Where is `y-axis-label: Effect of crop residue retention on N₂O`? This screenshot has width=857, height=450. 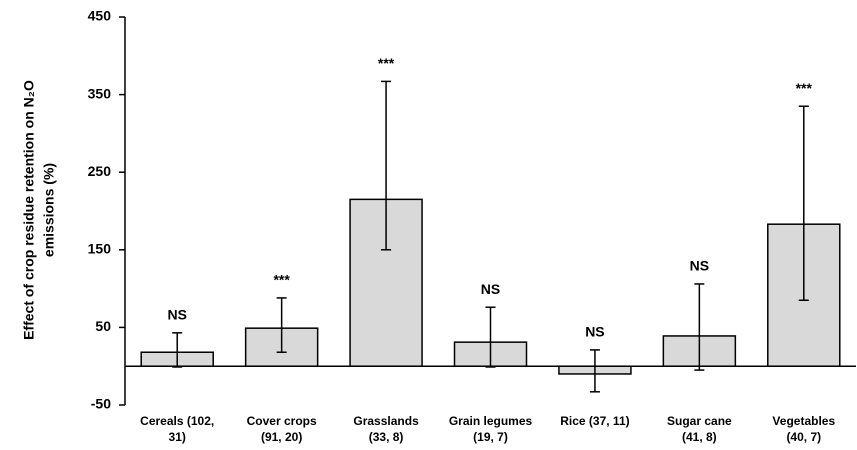 y-axis-label: Effect of crop residue retention on N₂O is located at coordinates (29, 210).